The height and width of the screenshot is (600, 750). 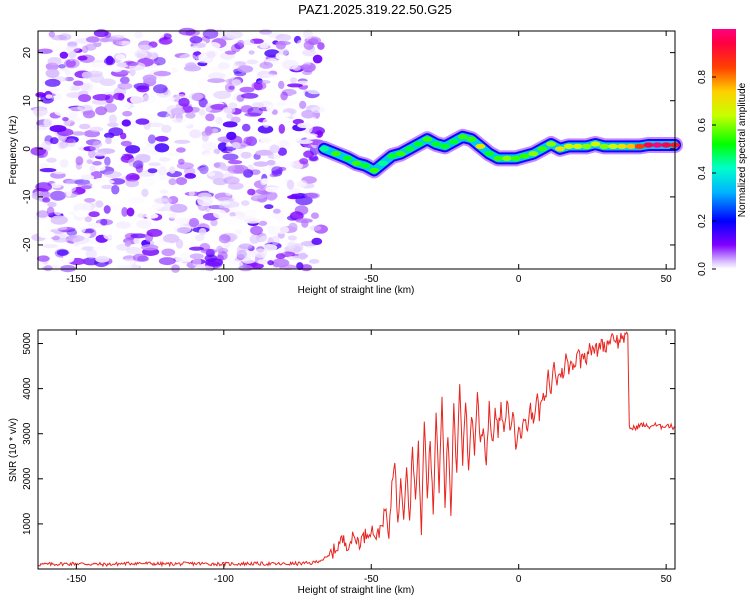 I want to click on snr-x-tick-label: -150, so click(x=76, y=579).